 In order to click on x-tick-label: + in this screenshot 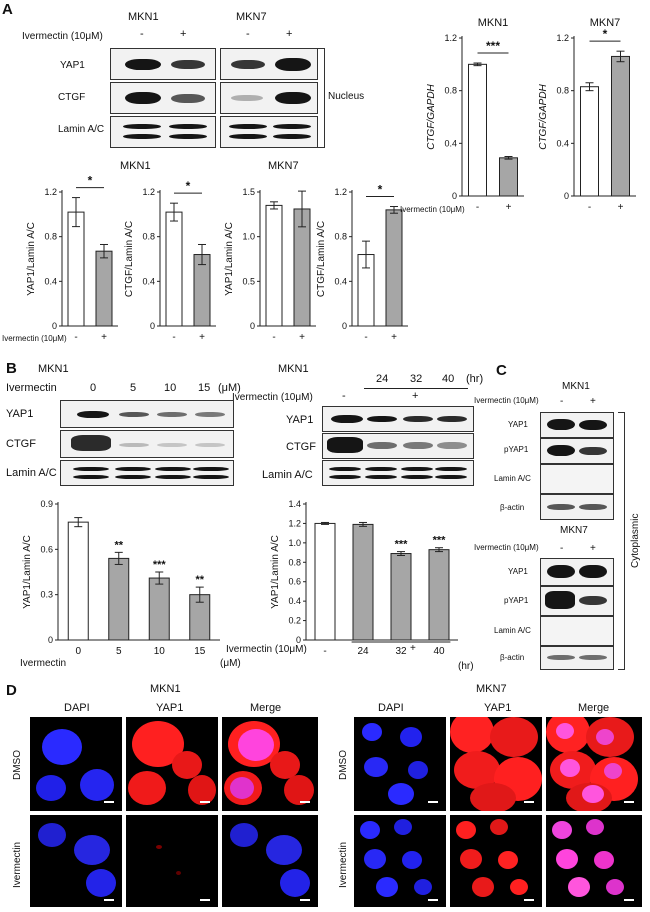, I will do `click(202, 337)`.